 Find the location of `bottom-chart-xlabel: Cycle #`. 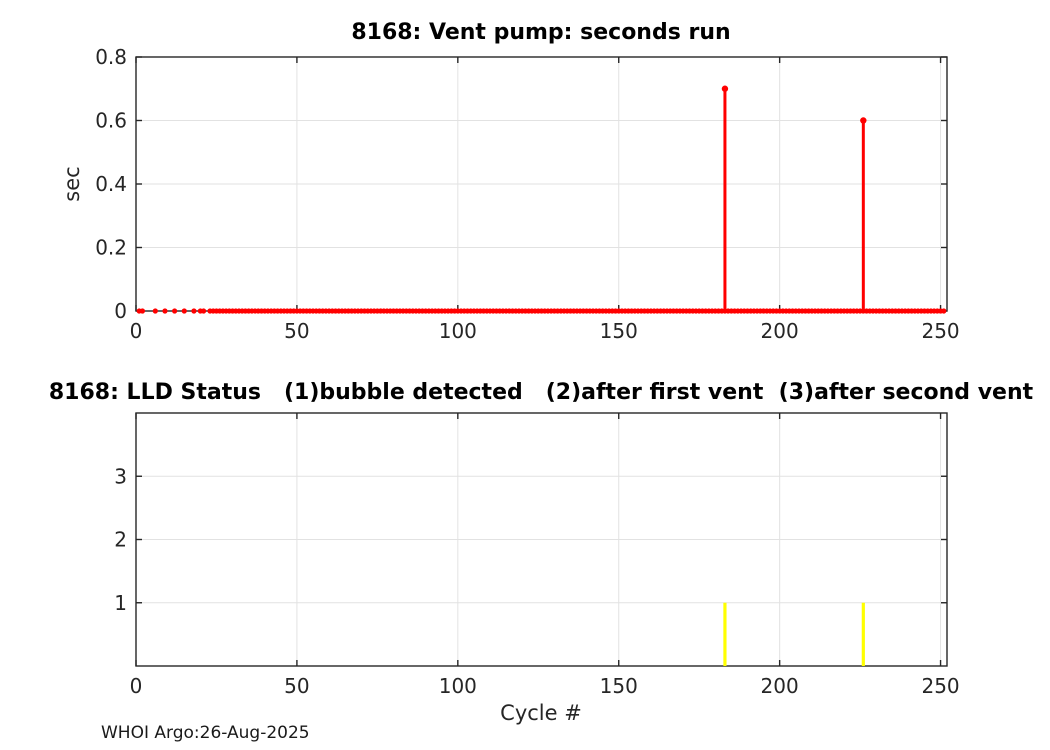

bottom-chart-xlabel: Cycle # is located at coordinates (541, 713).